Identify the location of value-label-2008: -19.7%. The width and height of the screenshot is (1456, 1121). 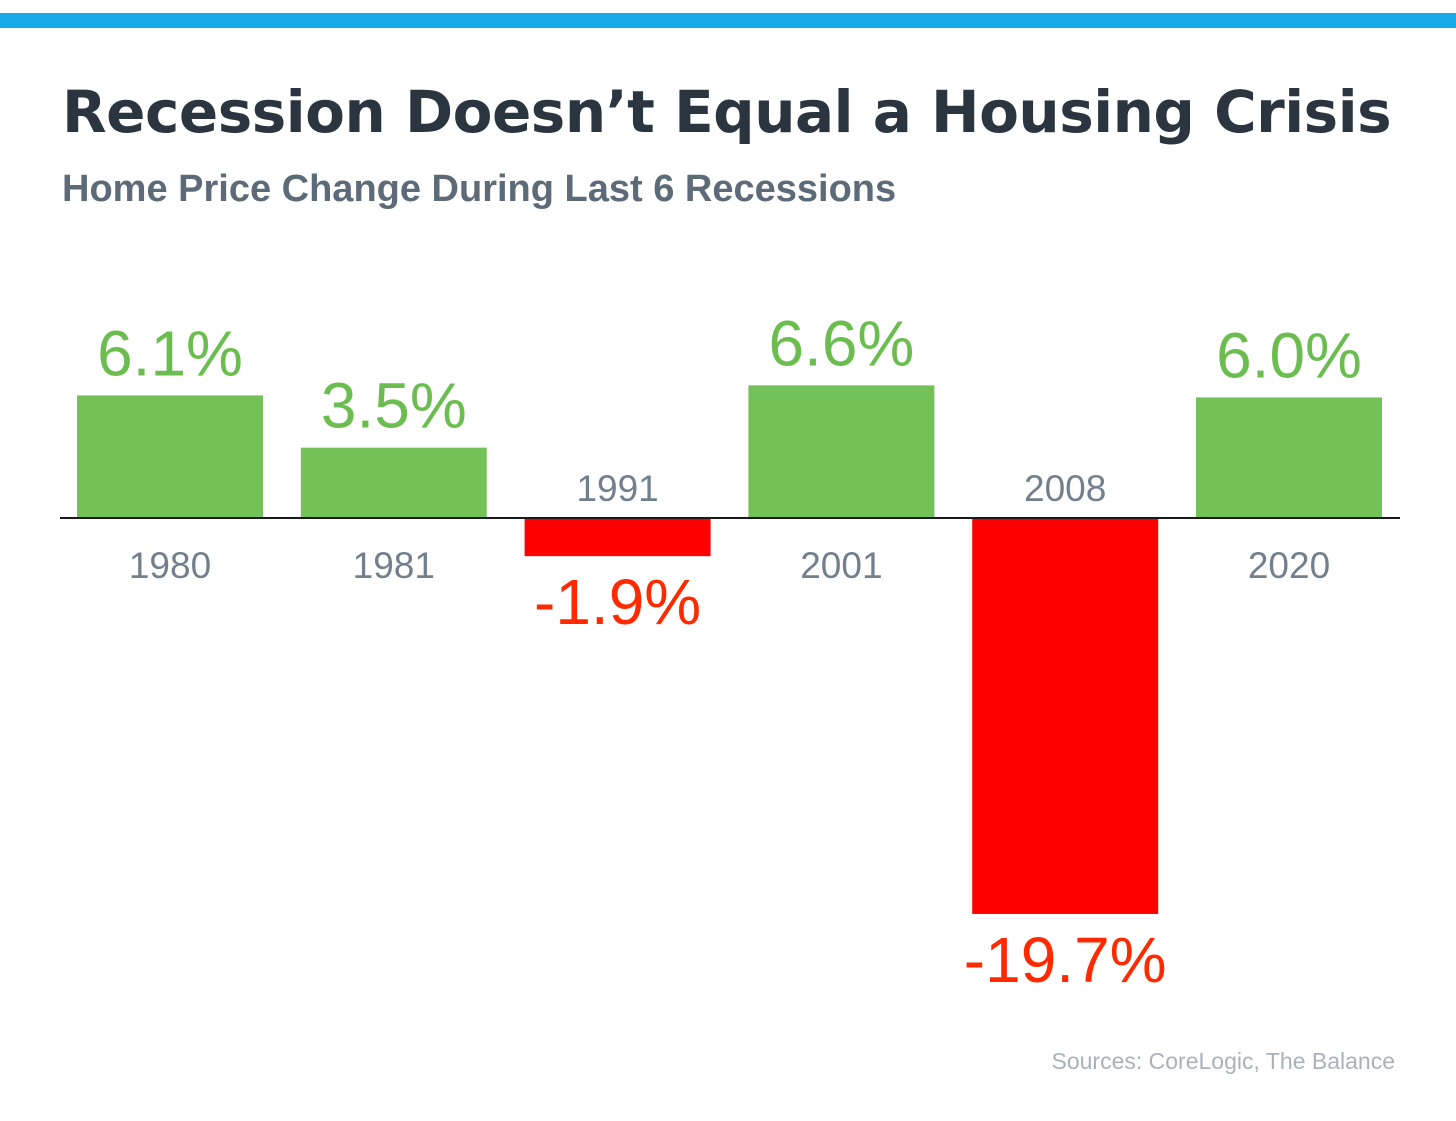
(1065, 960).